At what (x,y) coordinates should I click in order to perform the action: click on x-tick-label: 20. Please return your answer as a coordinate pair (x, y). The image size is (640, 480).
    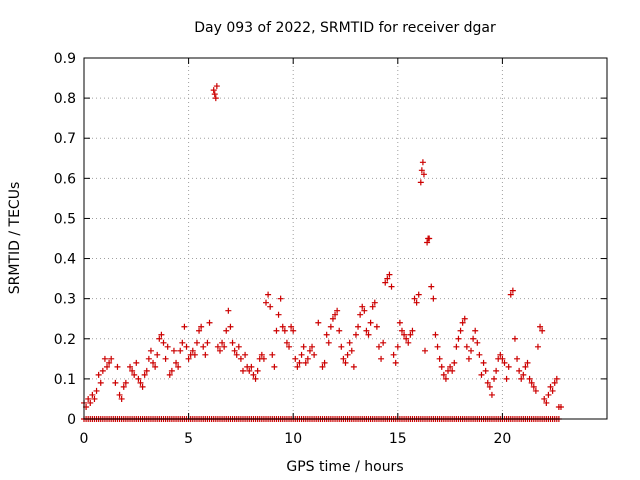
    Looking at the image, I should click on (502, 439).